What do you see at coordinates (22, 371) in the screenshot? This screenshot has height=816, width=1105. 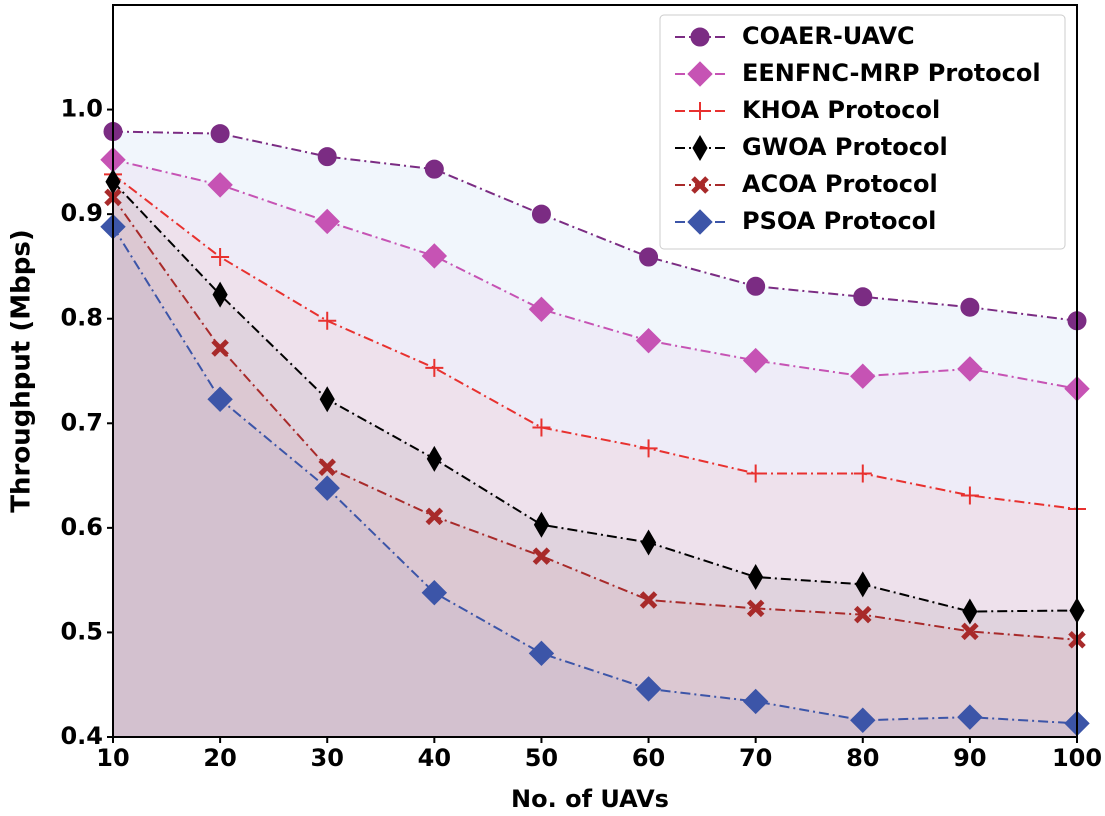 I see `y-axis-label: Throughput (Mbps)` at bounding box center [22, 371].